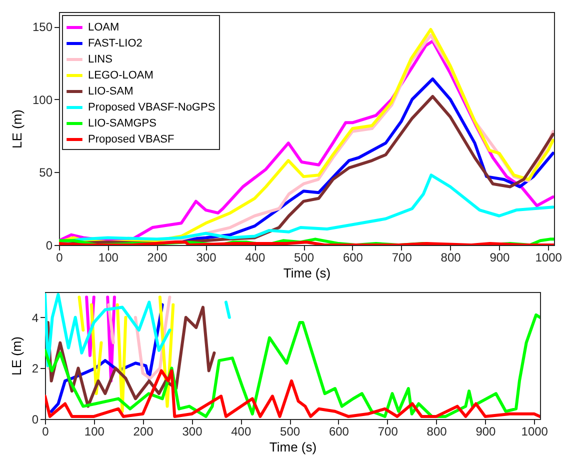 This screenshot has width=581, height=470. Describe the element at coordinates (131, 140) in the screenshot. I see `legend-label: Proposed VBASF` at that location.